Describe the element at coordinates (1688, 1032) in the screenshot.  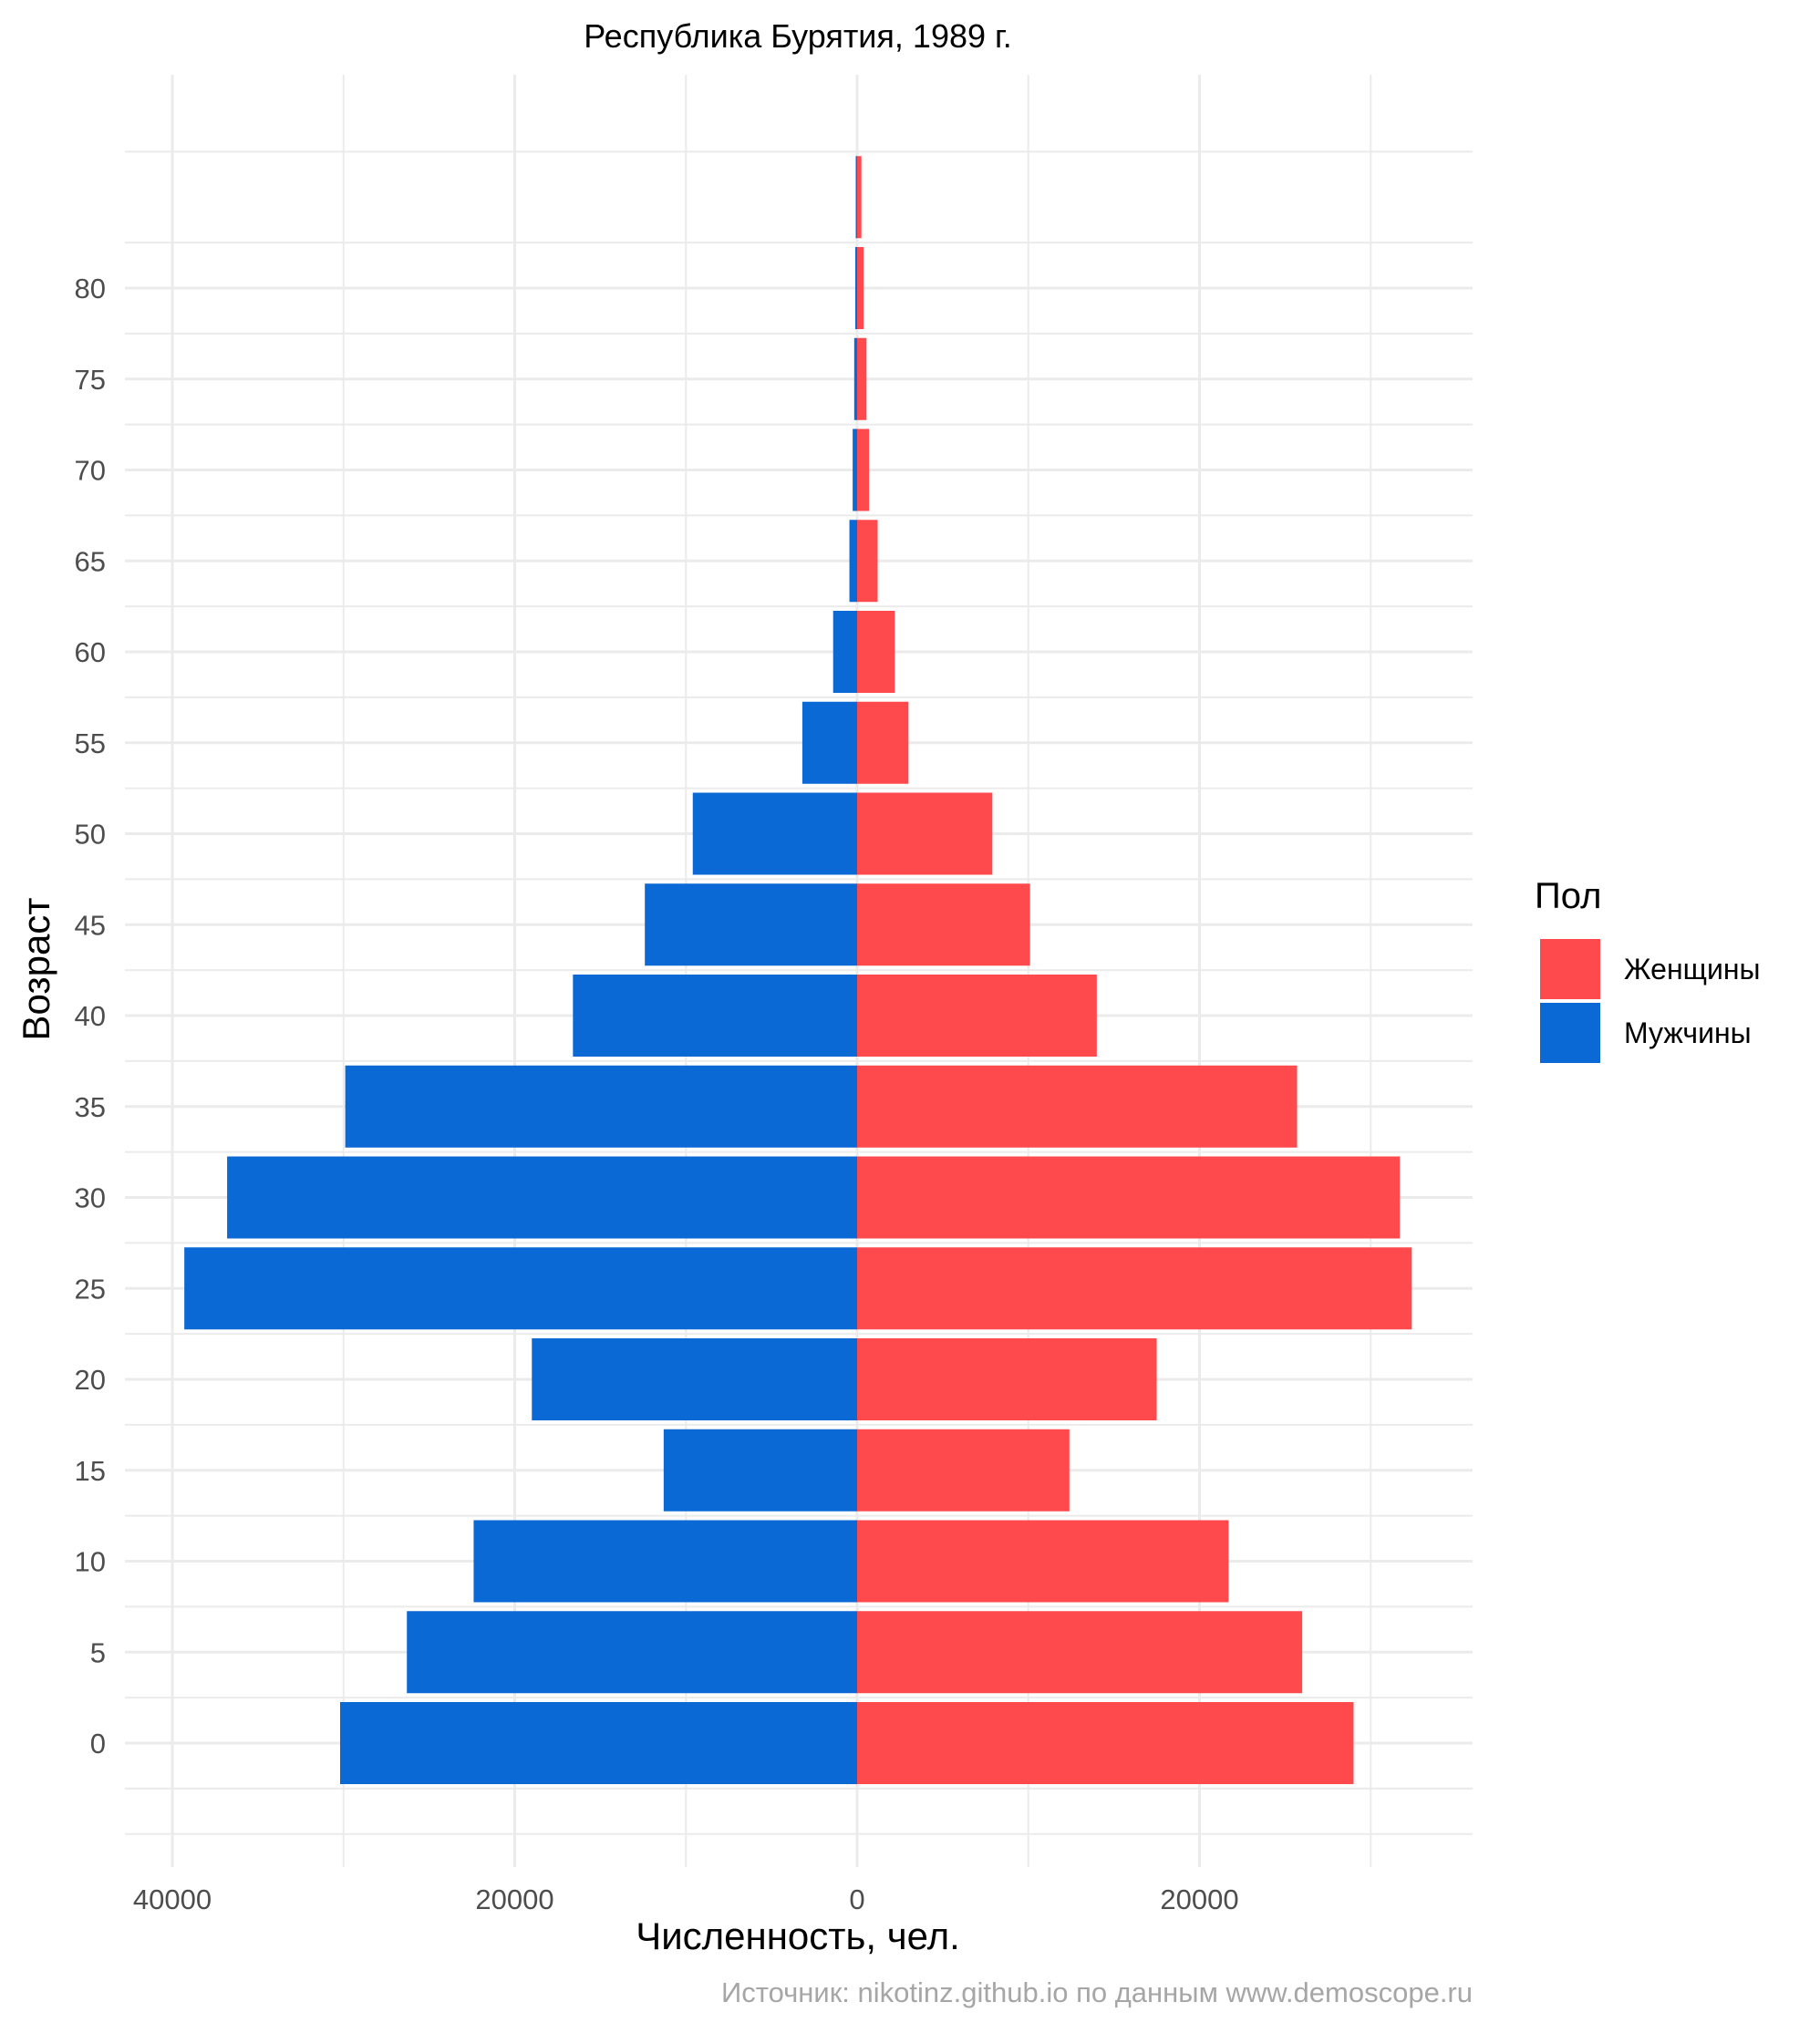
I see `legend-label-male: Мужчины` at that location.